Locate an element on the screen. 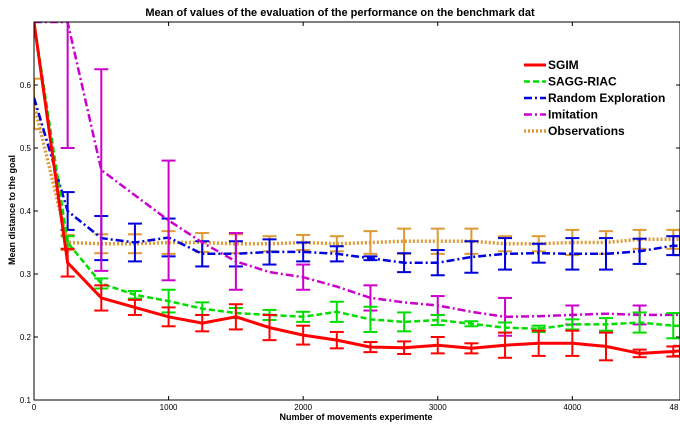 The width and height of the screenshot is (680, 426). legend-label: Observations is located at coordinates (586, 131).